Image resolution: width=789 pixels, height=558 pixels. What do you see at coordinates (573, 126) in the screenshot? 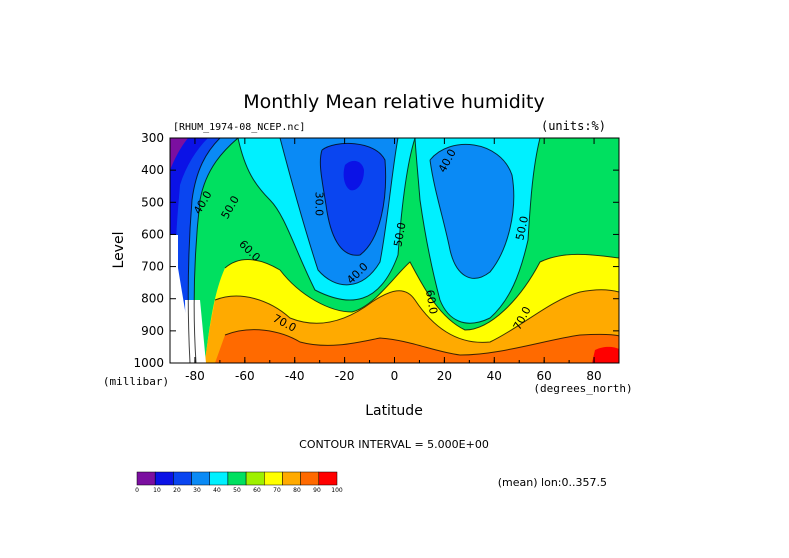
I see `units-label: (units:%)` at bounding box center [573, 126].